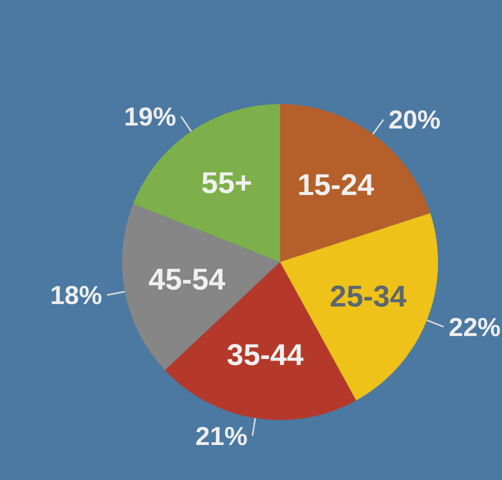 This screenshot has height=480, width=502. Describe the element at coordinates (335, 185) in the screenshot. I see `slice-label: 15-24` at that location.